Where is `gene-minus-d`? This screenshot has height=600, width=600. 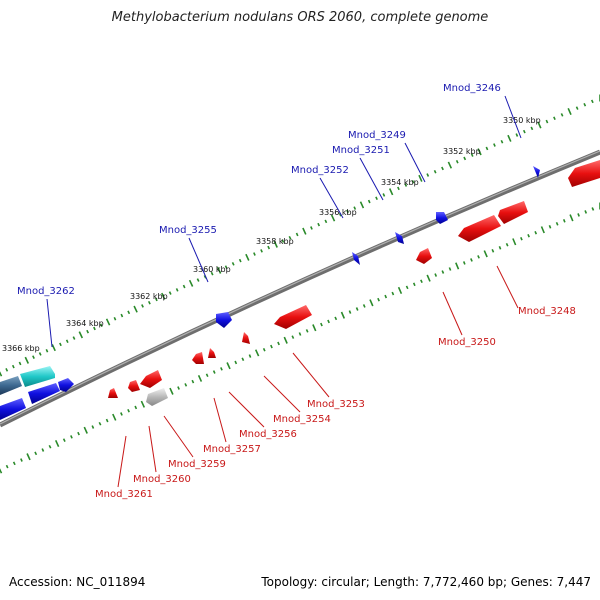
gene-minus-d is located at coordinates (479, 228).